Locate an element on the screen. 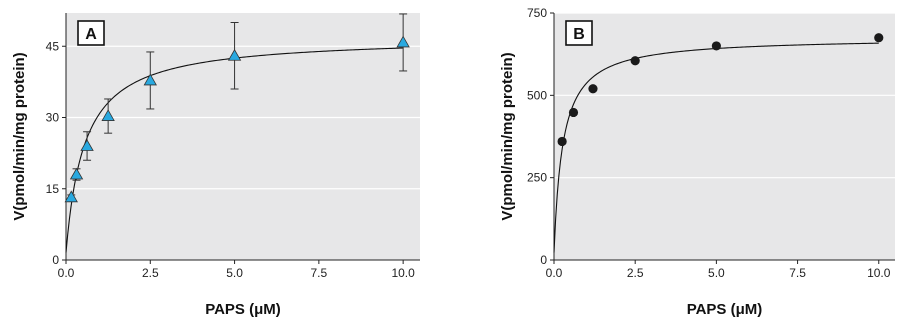  y-tick-label: 250 is located at coordinates (537, 178).